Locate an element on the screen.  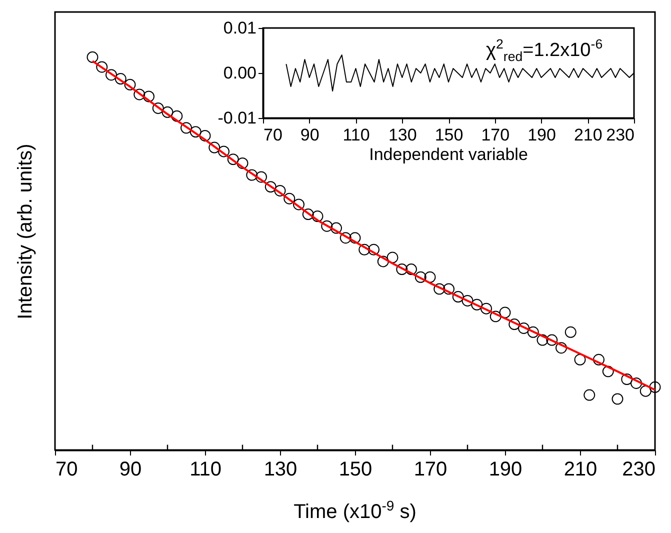
y-tick-label: -0.01 is located at coordinates (237, 118).